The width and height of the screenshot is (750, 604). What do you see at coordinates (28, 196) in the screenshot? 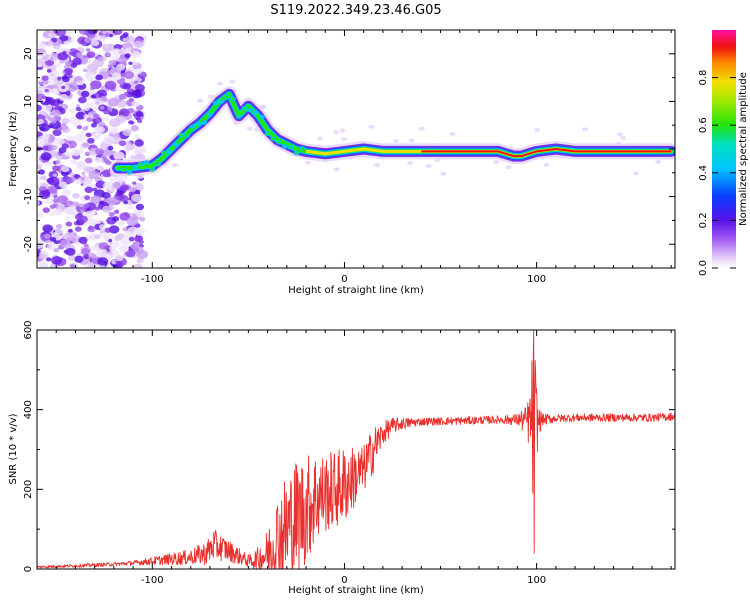
I see `spectrogram-y-tick-label: -10` at bounding box center [28, 196].